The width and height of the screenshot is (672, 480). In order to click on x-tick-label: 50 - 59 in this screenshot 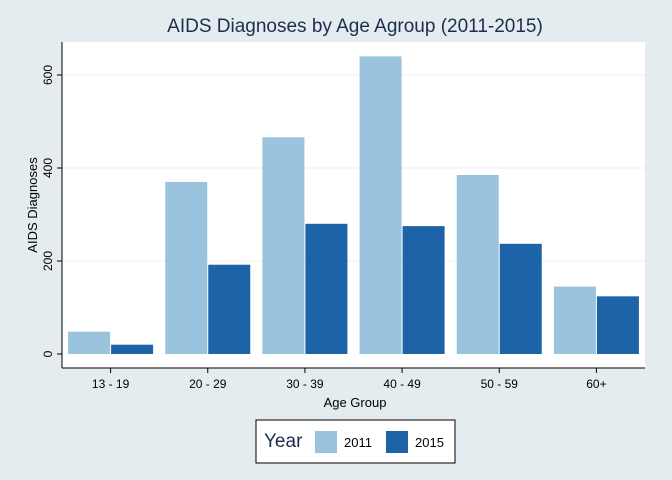, I will do `click(500, 384)`.